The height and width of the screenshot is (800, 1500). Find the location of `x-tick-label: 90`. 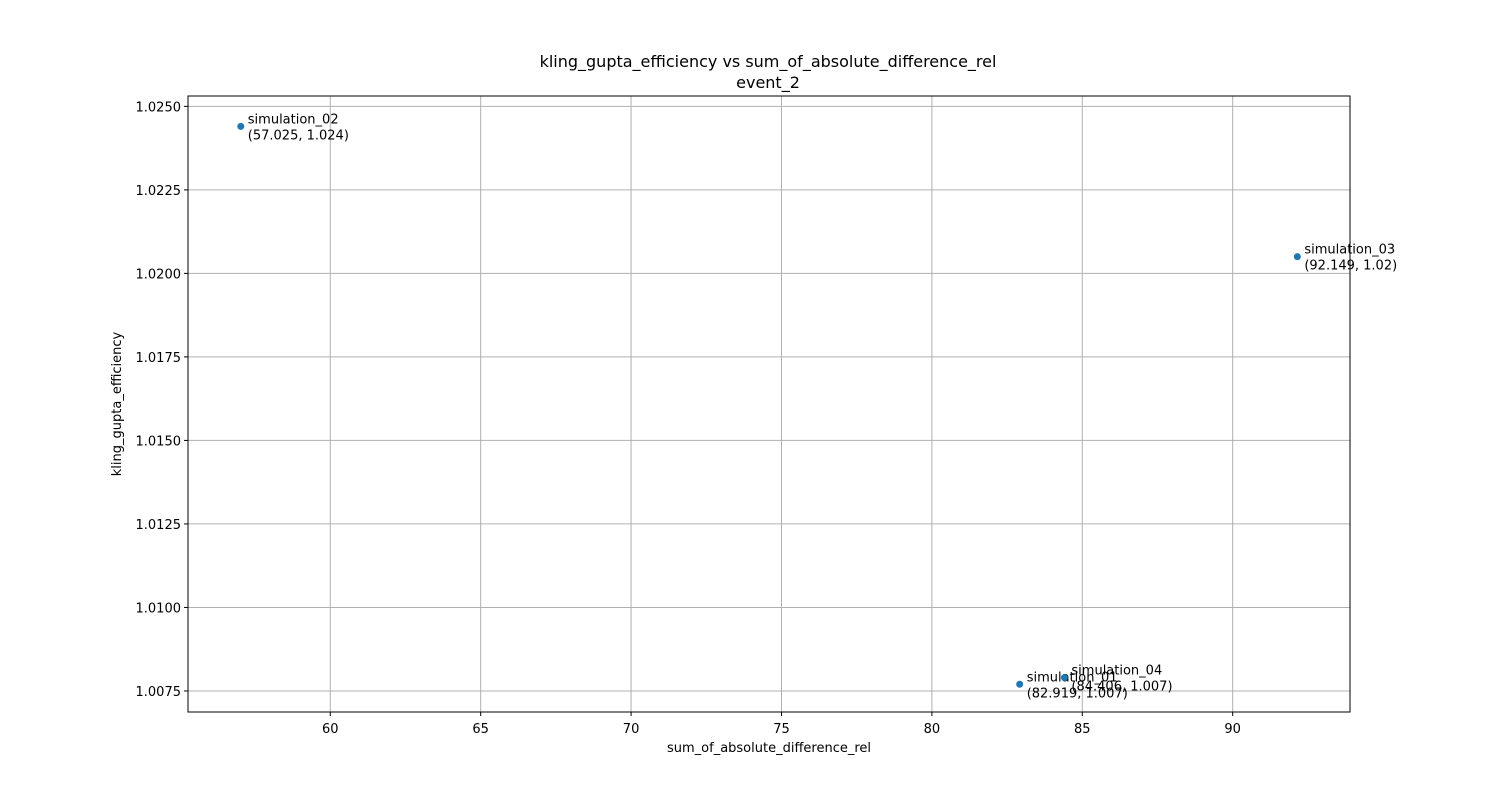

x-tick-label: 90 is located at coordinates (1232, 729).